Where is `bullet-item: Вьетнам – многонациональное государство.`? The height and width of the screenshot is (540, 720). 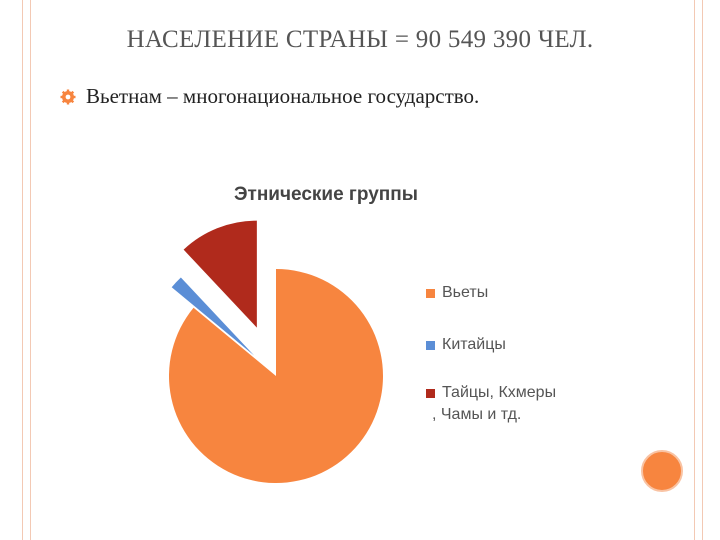 bullet-item: Вьетнам – многонациональное государство. is located at coordinates (269, 96).